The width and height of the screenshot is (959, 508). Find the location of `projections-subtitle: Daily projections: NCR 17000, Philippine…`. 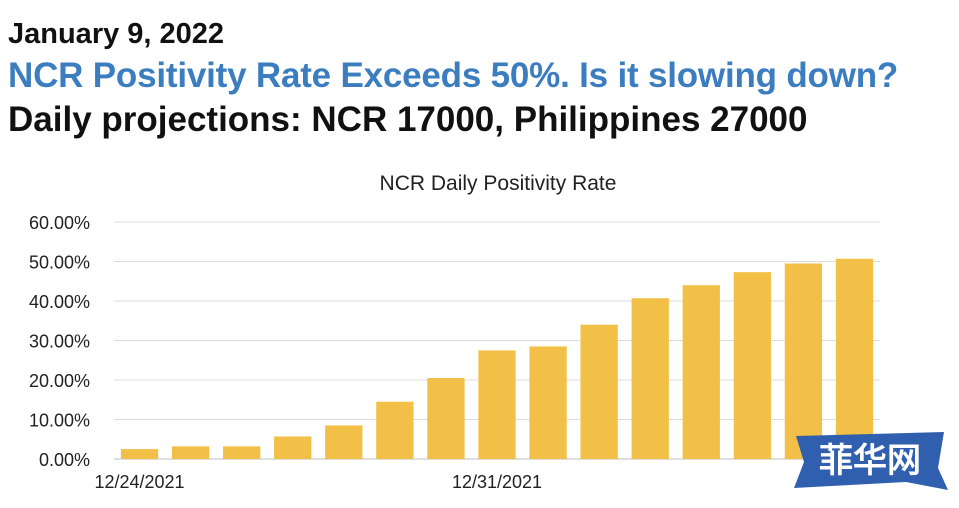

projections-subtitle: Daily projections: NCR 17000, Philippine… is located at coordinates (408, 119).